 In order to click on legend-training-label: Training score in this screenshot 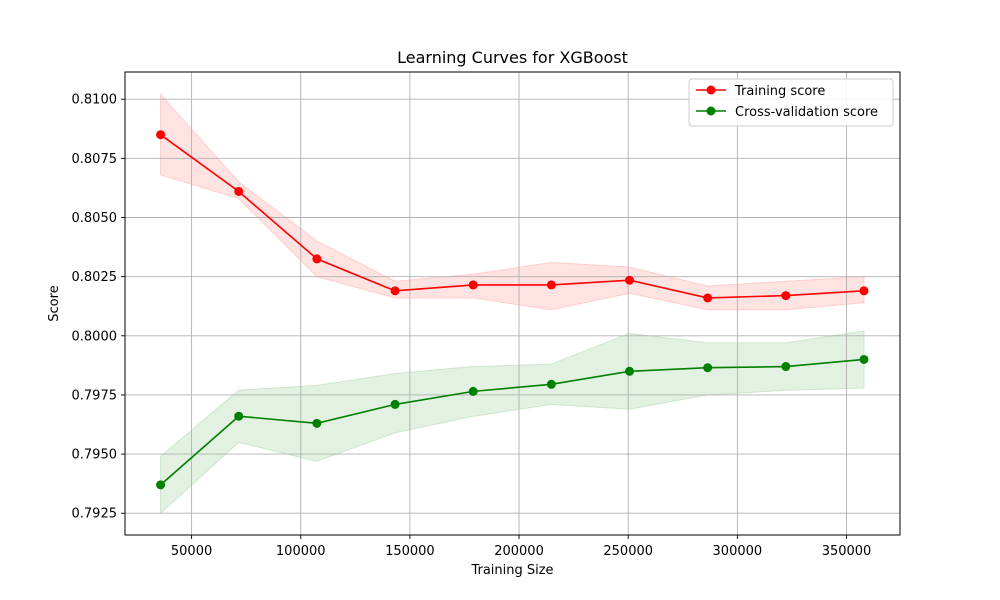, I will do `click(779, 91)`.